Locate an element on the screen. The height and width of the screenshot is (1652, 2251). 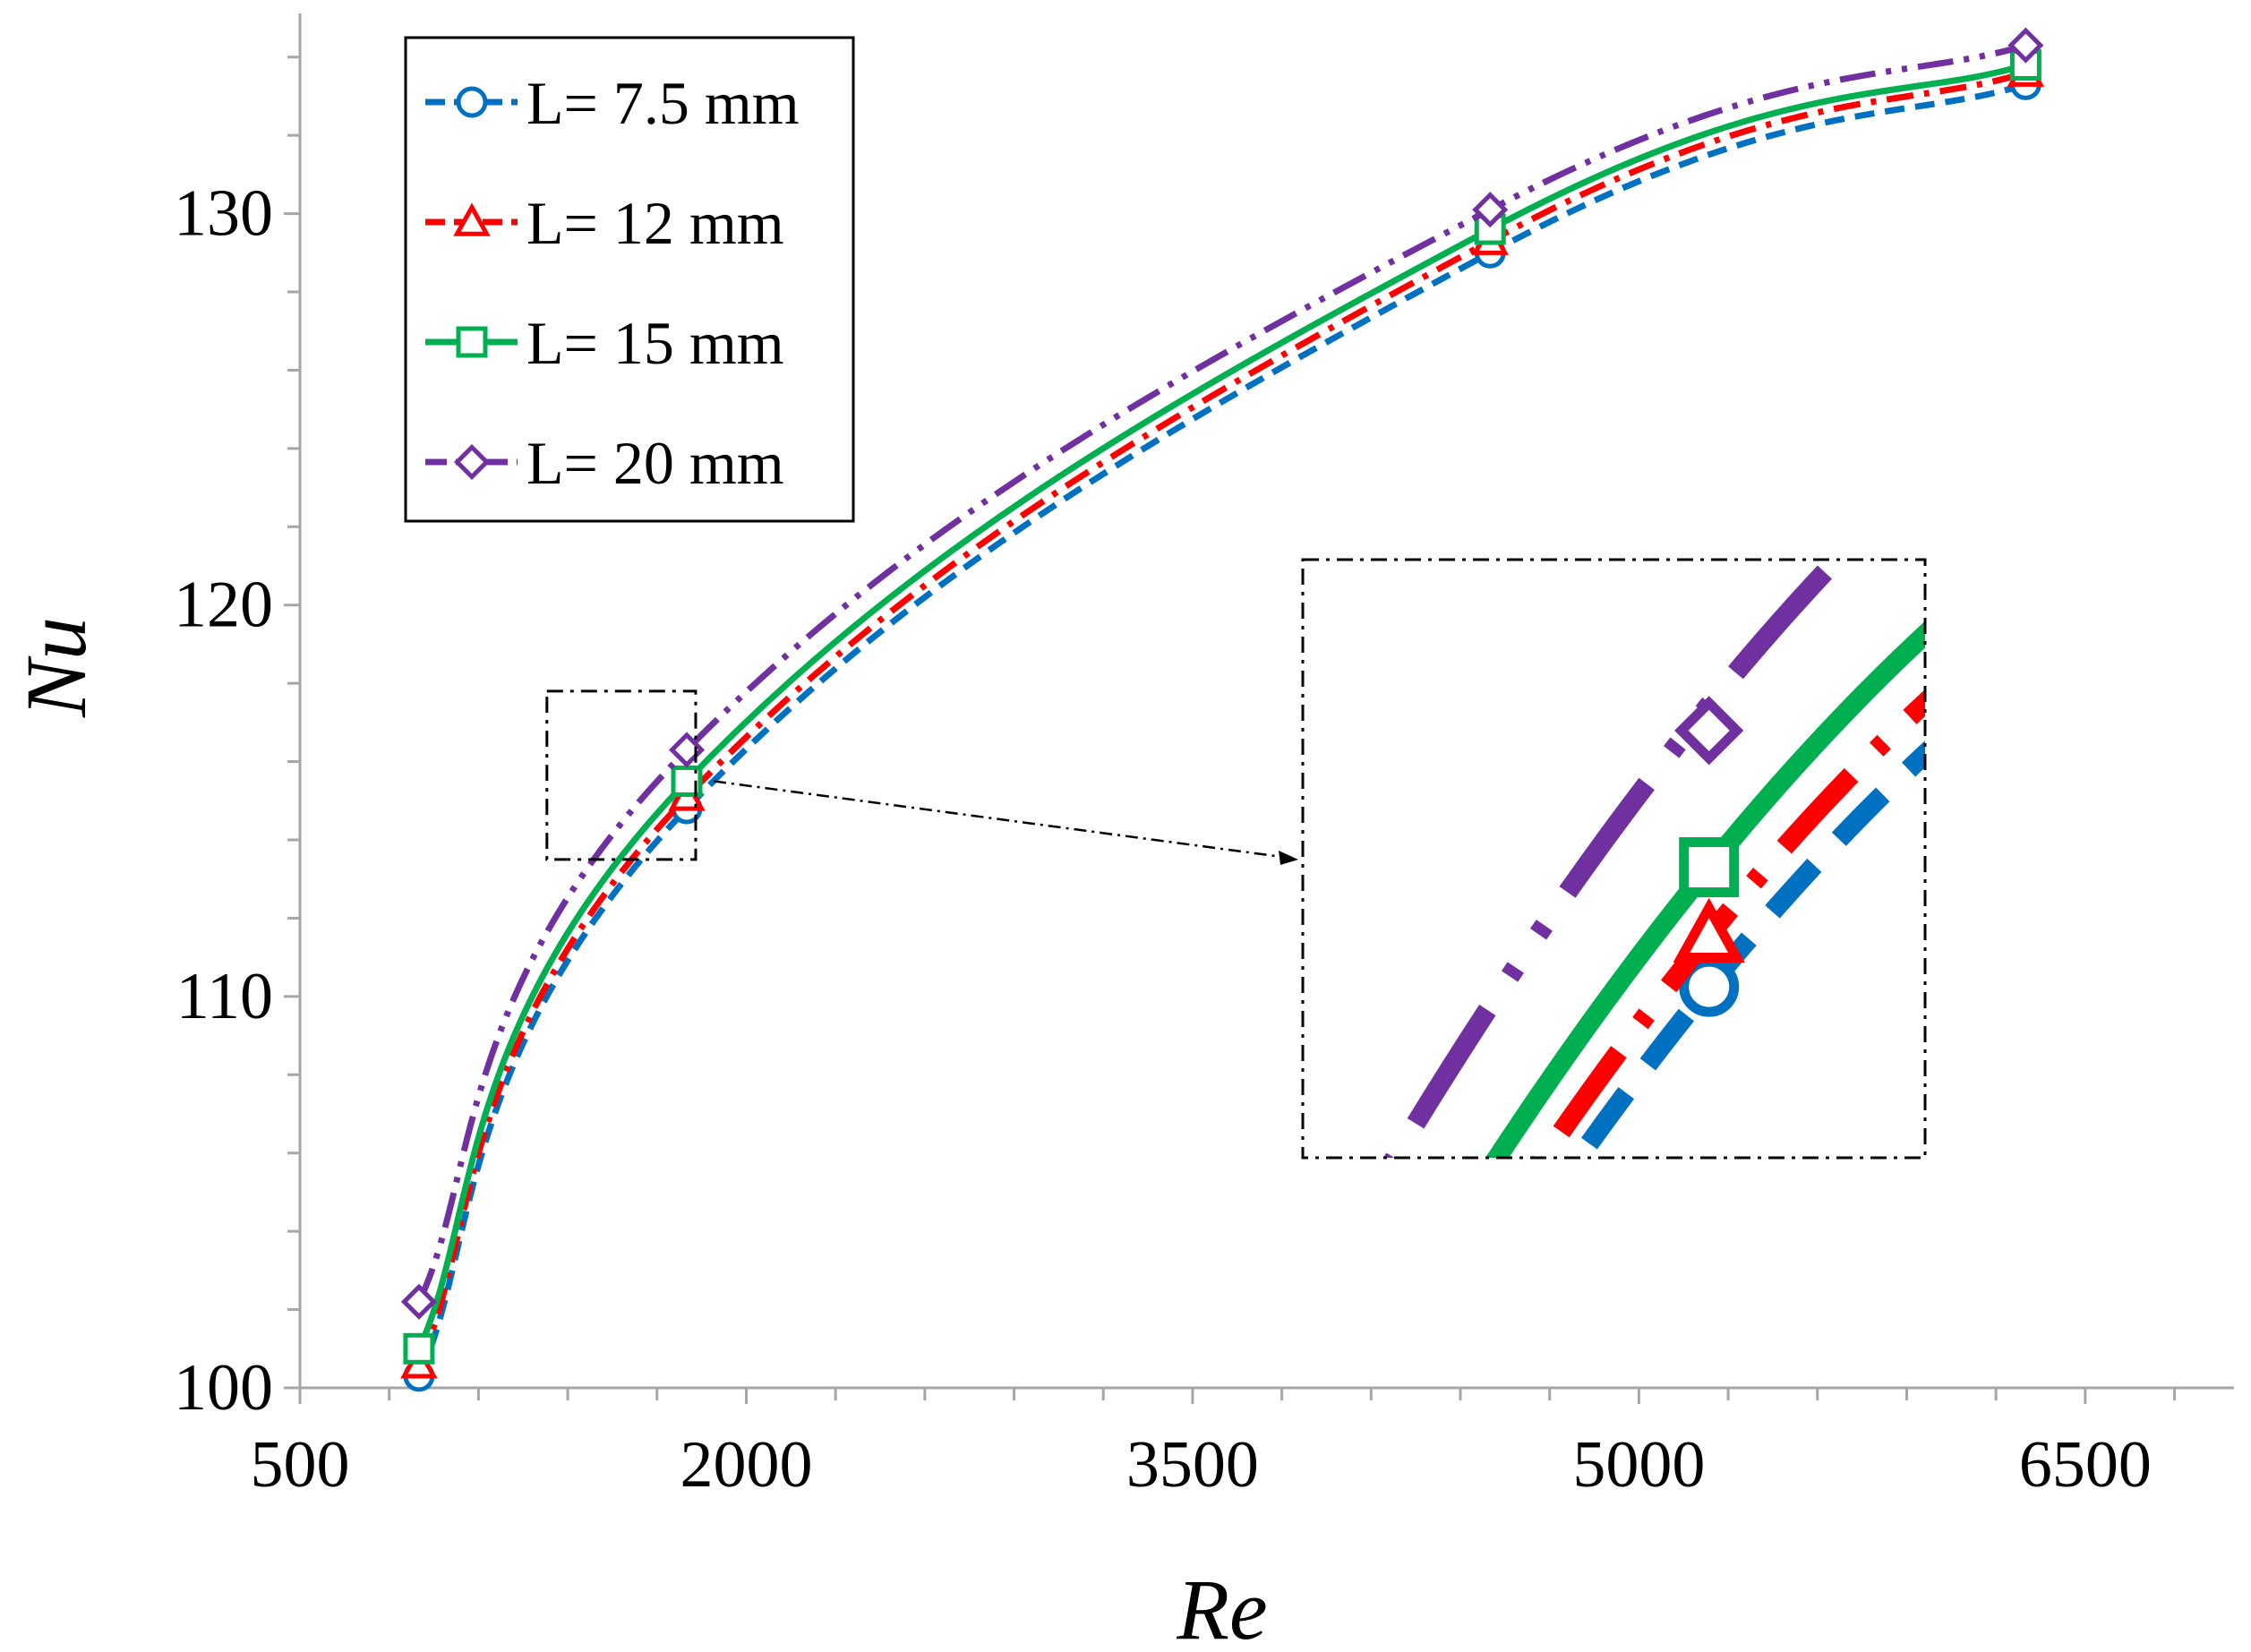
legend-marker-square is located at coordinates (472, 342).